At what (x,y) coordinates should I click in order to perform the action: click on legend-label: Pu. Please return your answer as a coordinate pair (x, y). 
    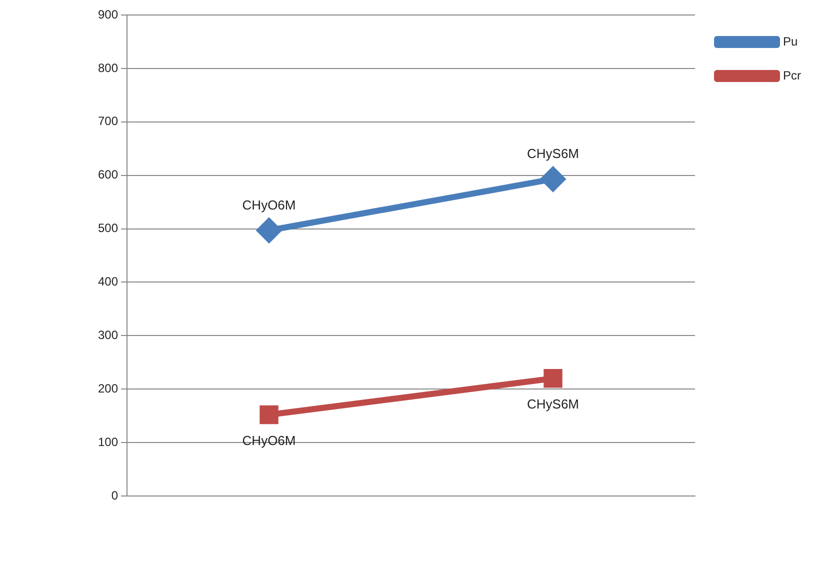
    Looking at the image, I should click on (790, 41).